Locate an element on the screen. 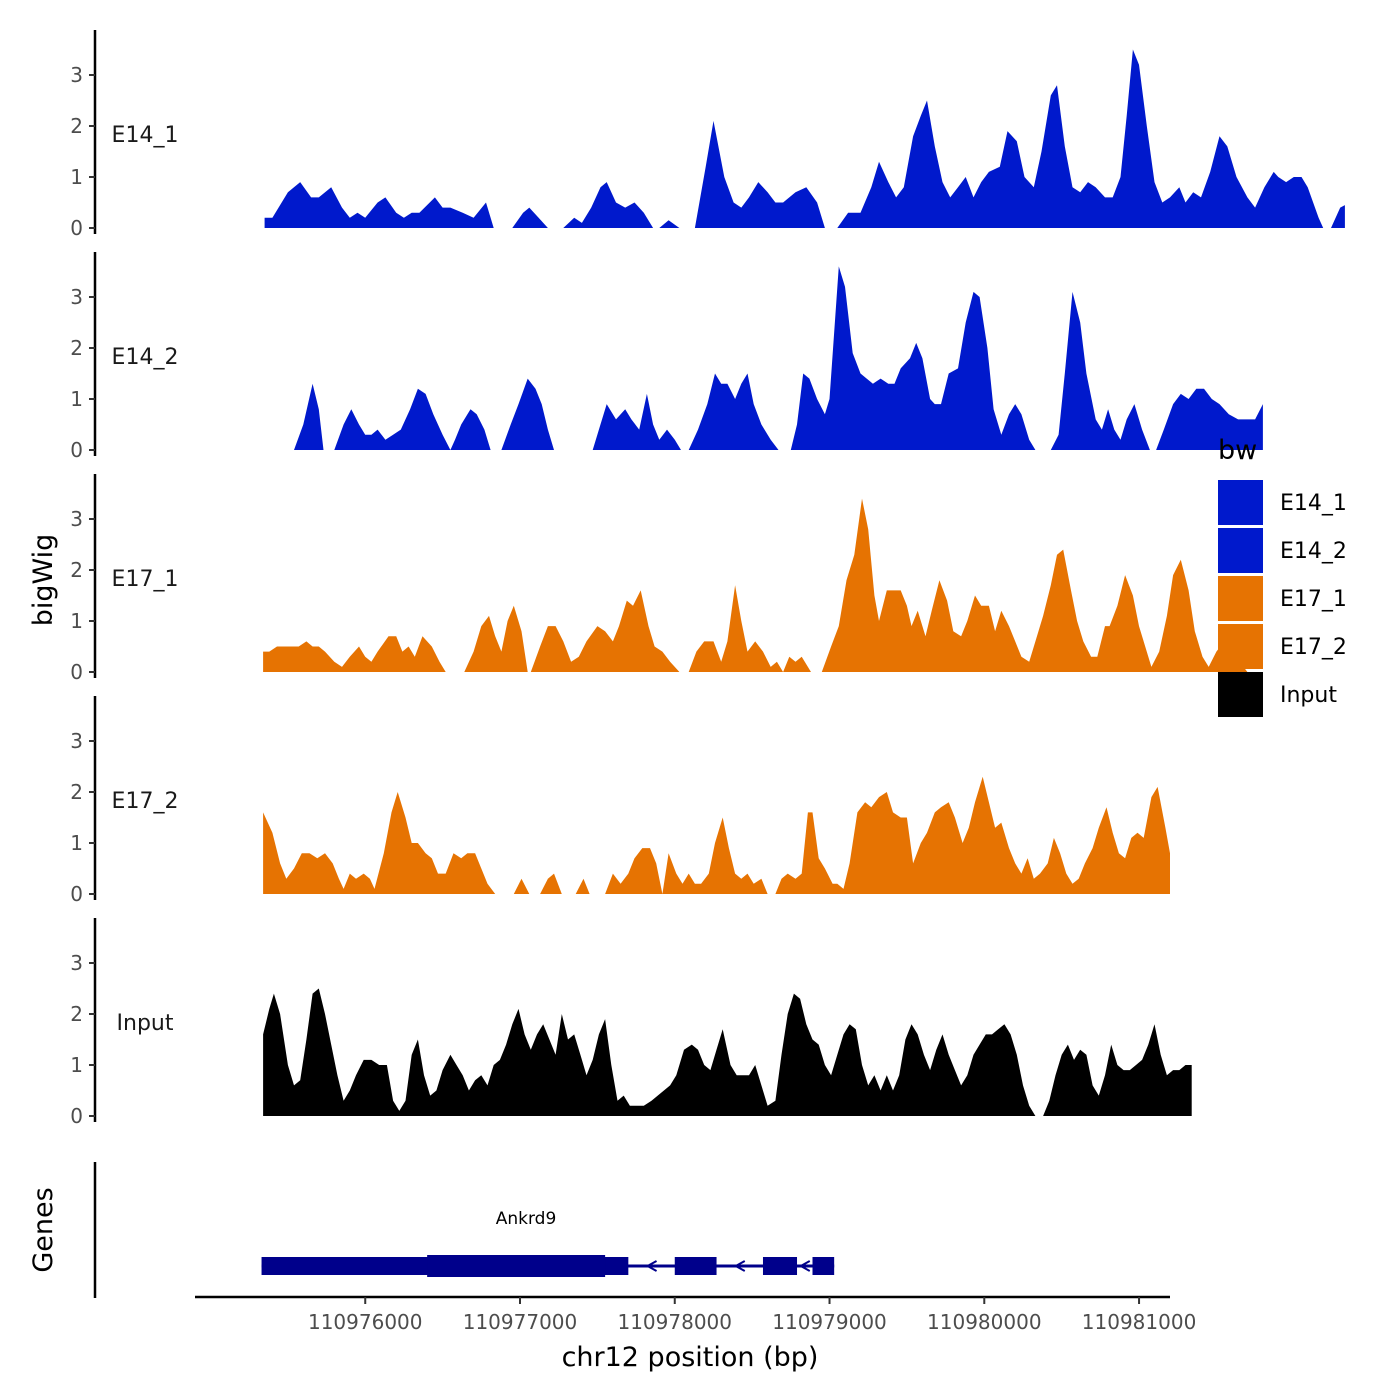  legend-label: E17_1 is located at coordinates (1313, 599).